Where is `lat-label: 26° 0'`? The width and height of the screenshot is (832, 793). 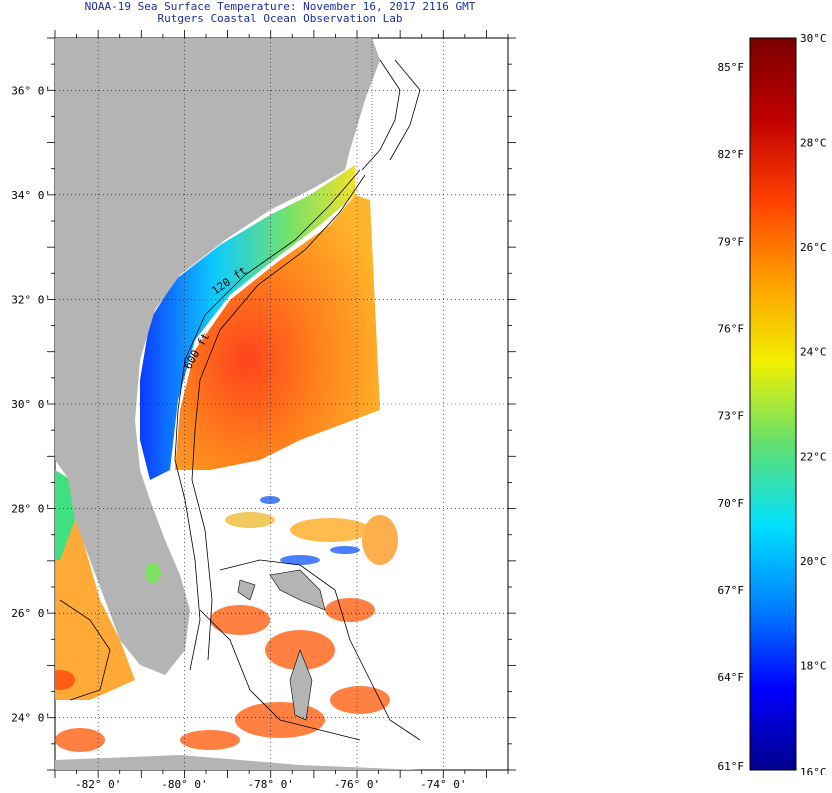
lat-label: 26° 0' is located at coordinates (31, 613).